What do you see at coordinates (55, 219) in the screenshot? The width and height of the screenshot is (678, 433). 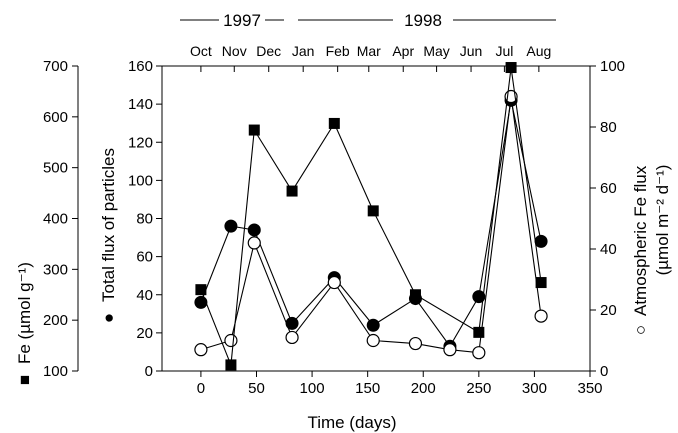 I see `y-outer-tick-label: 400` at bounding box center [55, 219].